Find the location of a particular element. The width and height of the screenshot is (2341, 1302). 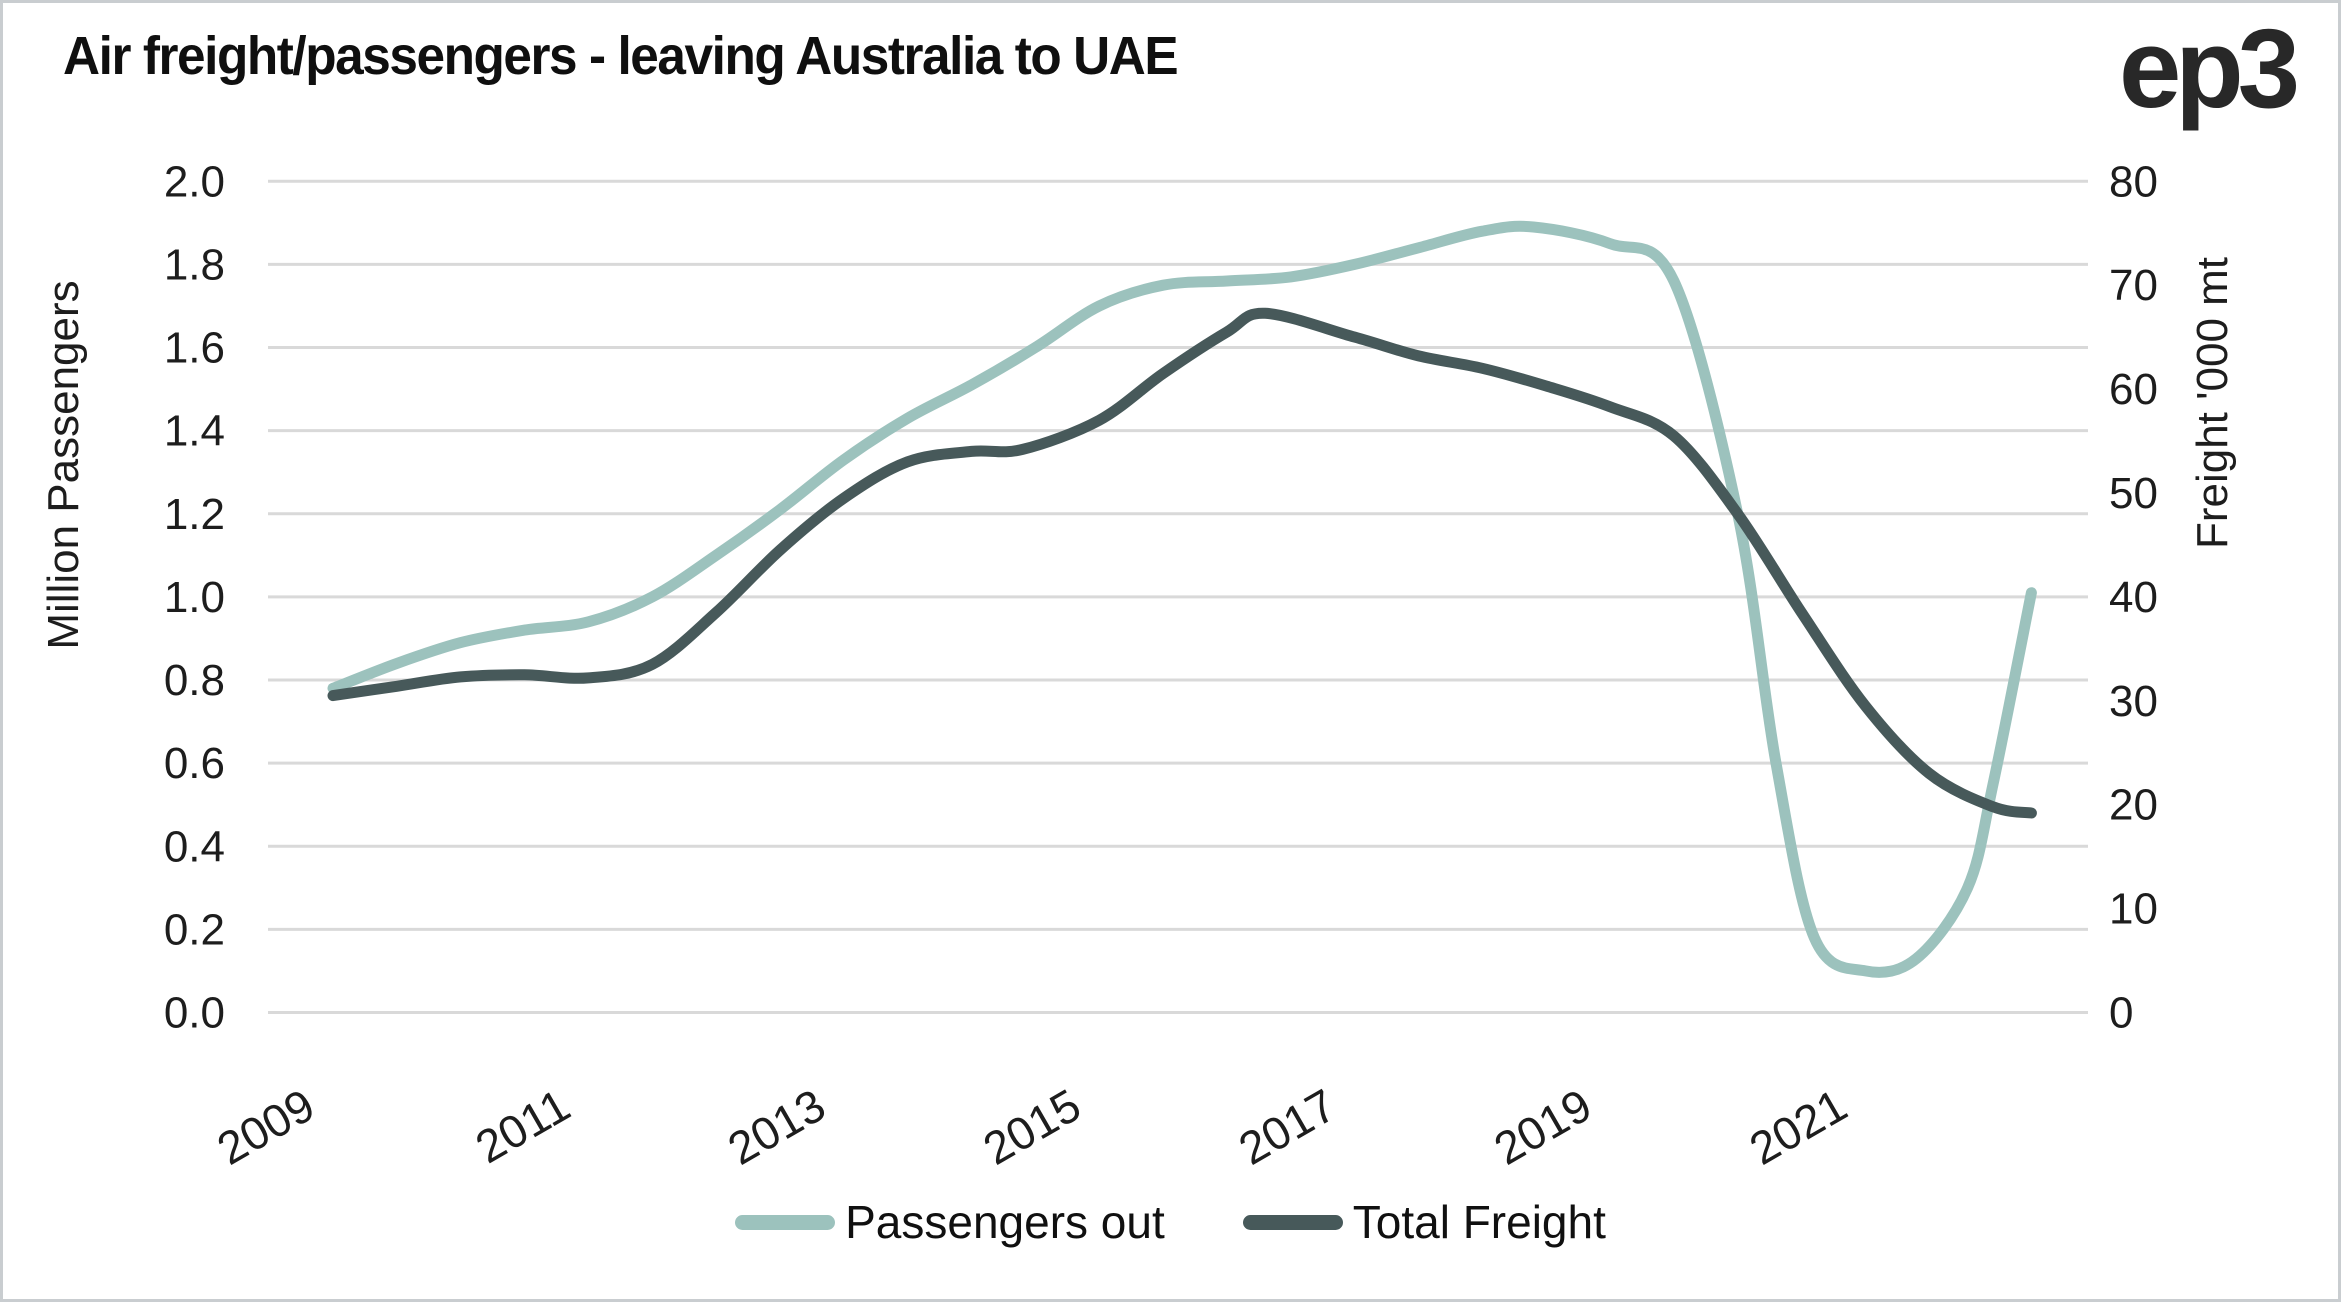

y-left-tick-label: 0.4 is located at coordinates (194, 846).